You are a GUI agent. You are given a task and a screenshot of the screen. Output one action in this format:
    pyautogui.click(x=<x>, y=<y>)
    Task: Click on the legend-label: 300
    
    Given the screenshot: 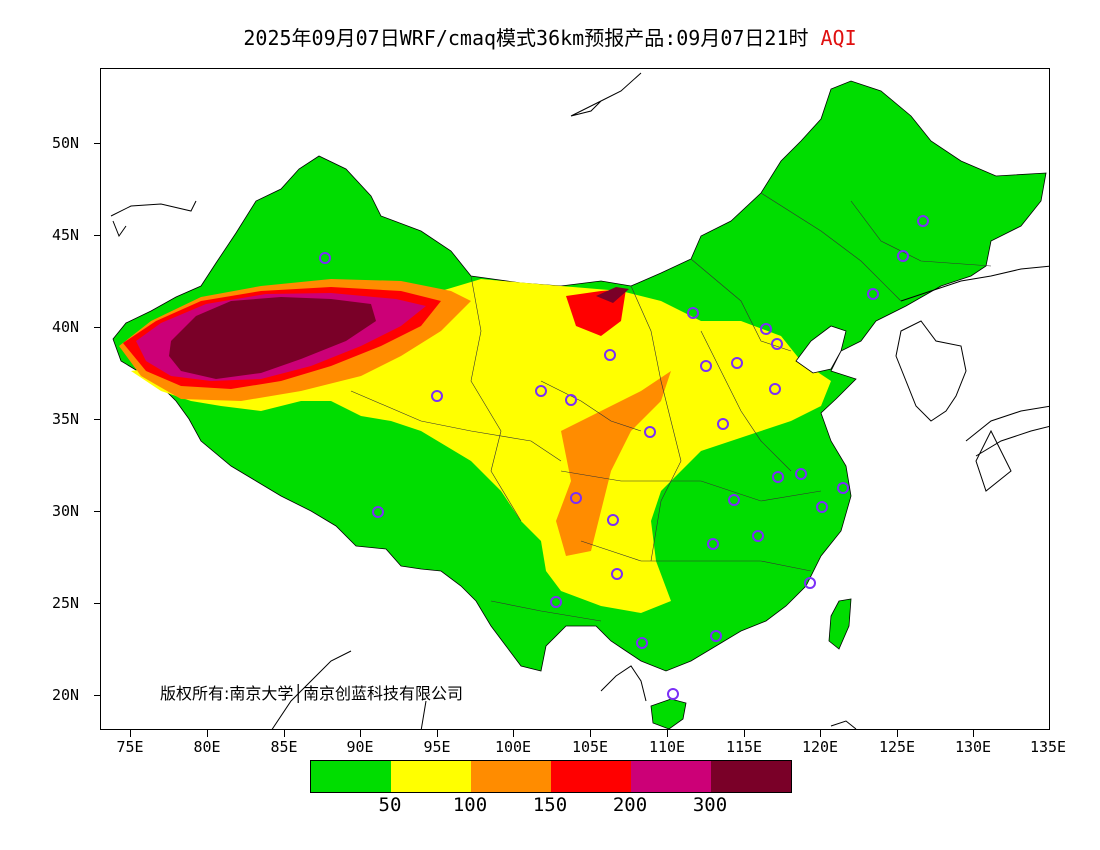 What is the action you would take?
    pyautogui.click(x=710, y=805)
    